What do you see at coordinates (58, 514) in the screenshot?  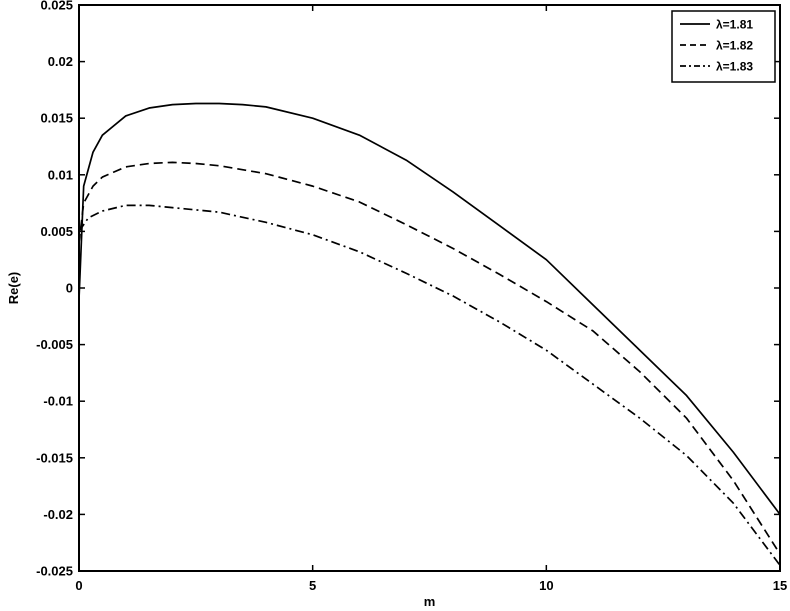 I see `y-tick-label: -0.02` at bounding box center [58, 514].